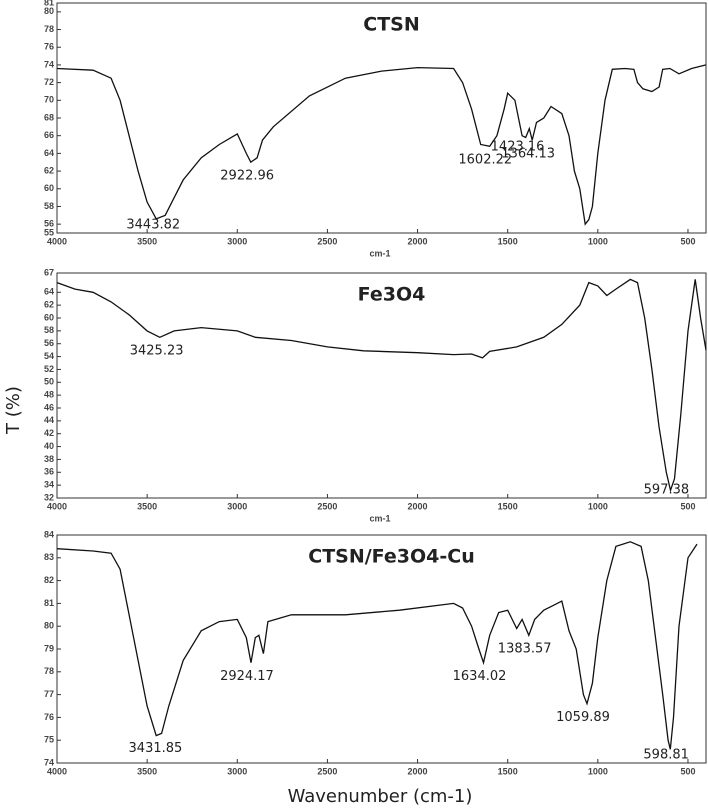  Describe the element at coordinates (49, 497) in the screenshot. I see `y-tick-label: 32` at that location.